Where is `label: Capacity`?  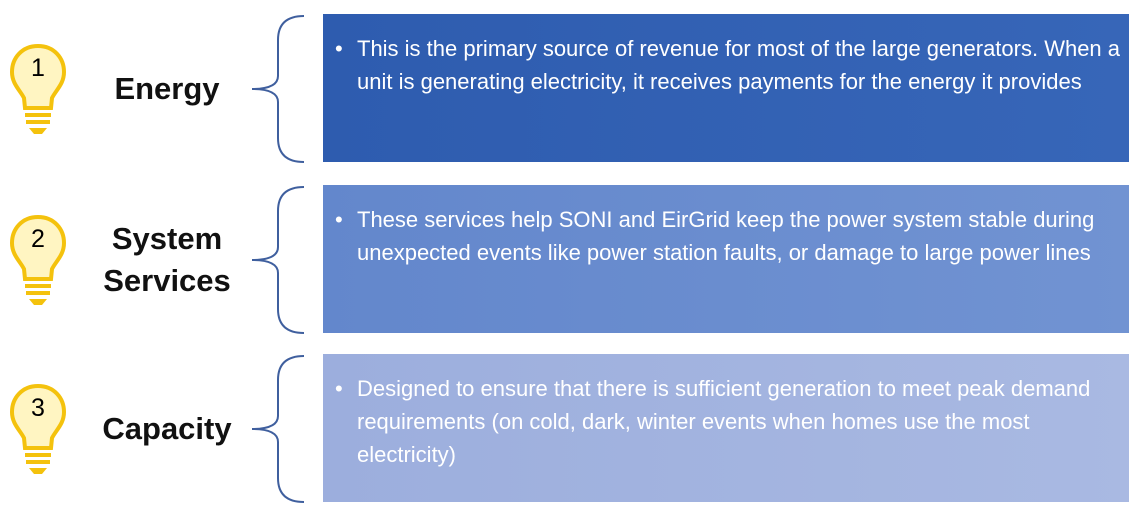 label: Capacity is located at coordinates (167, 428).